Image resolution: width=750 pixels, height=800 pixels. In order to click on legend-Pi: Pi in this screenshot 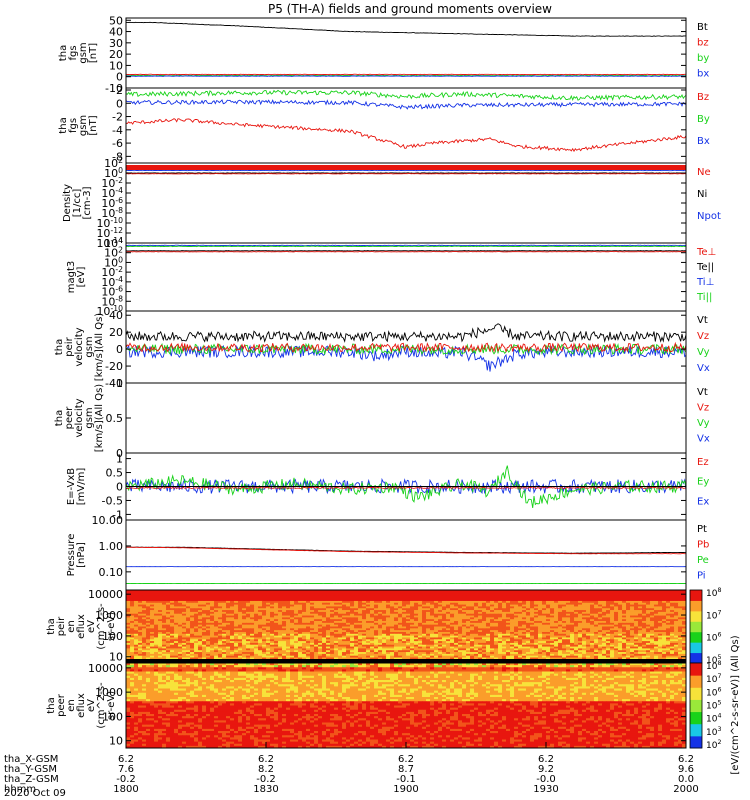, I will do `click(701, 576)`.